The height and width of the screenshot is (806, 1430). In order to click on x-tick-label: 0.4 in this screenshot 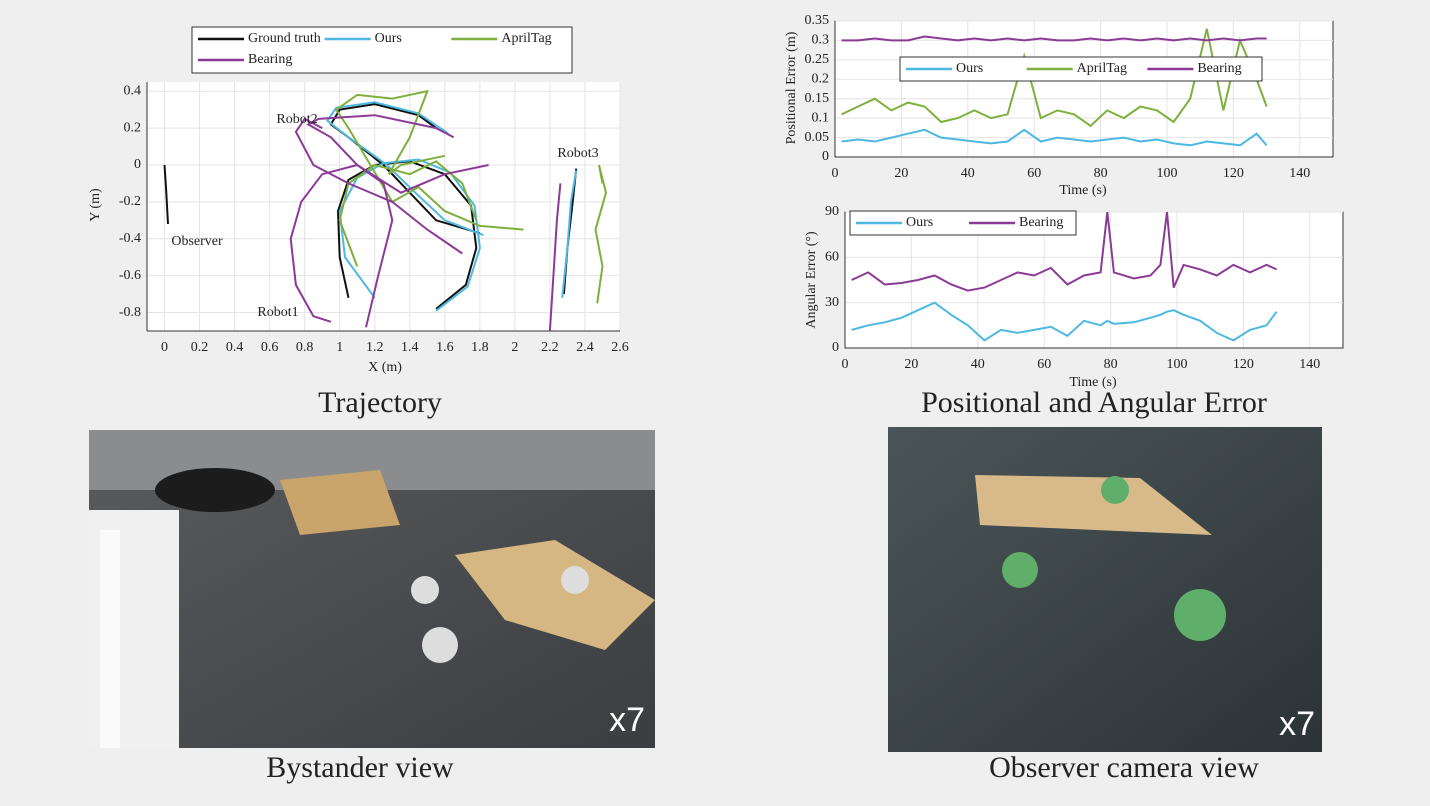, I will do `click(235, 347)`.